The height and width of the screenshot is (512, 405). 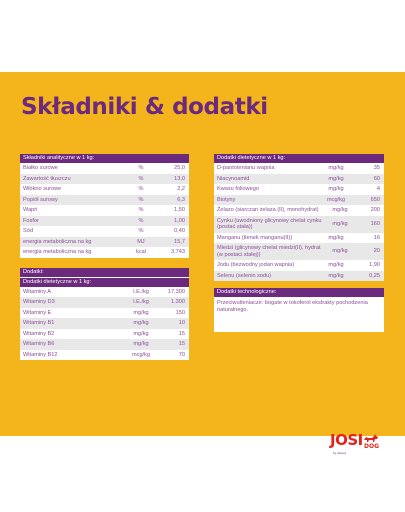 What do you see at coordinates (374, 275) in the screenshot?
I see `row-value: 0,25` at bounding box center [374, 275].